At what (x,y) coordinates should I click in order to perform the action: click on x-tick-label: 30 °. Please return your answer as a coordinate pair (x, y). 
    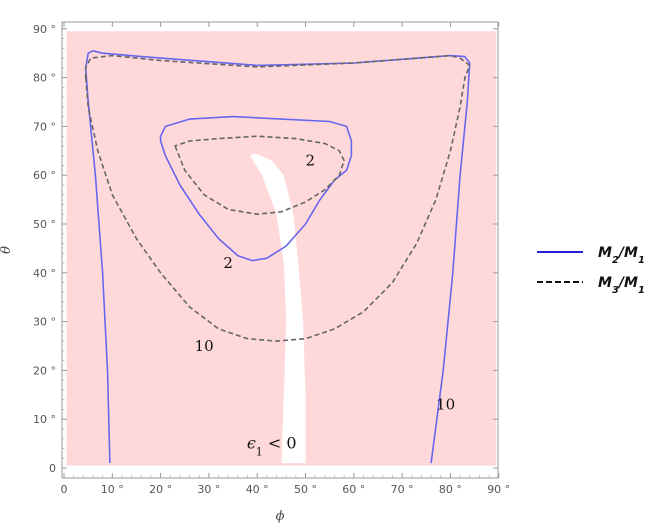
    Looking at the image, I should click on (208, 489).